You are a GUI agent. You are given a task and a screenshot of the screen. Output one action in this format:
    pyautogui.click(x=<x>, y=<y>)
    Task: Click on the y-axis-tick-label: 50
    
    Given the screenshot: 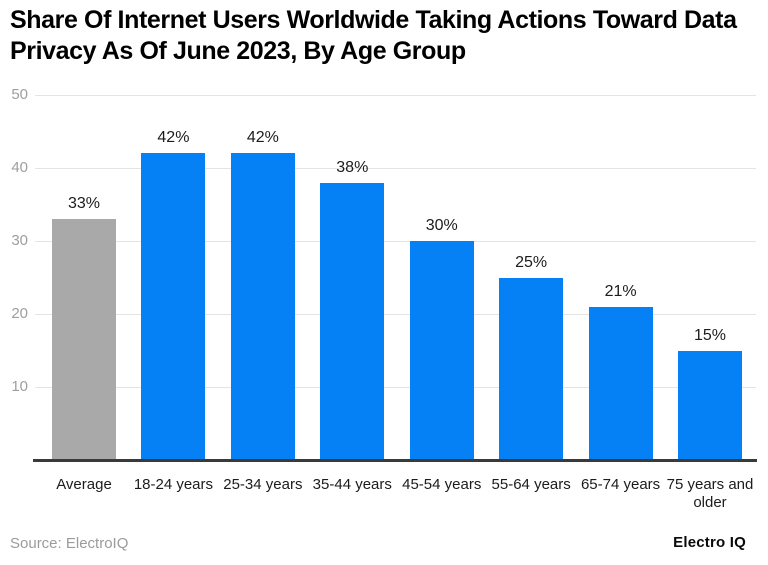 What is the action you would take?
    pyautogui.click(x=19, y=94)
    